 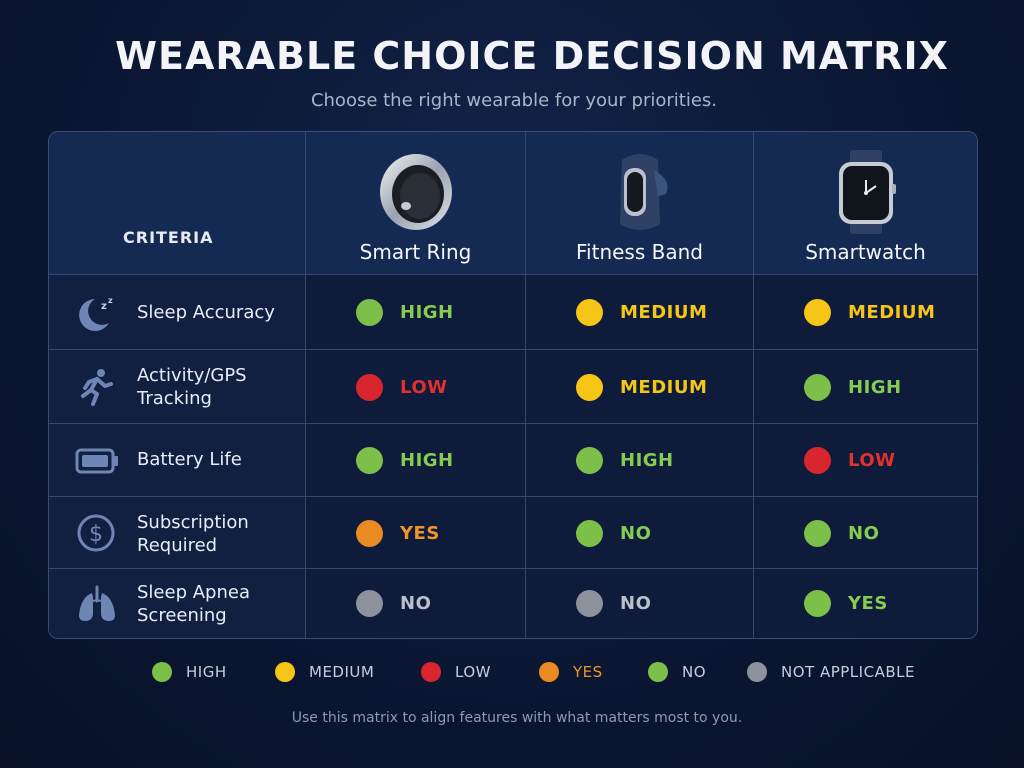 I want to click on criterion-label: Sleep Accuracy, so click(x=206, y=312).